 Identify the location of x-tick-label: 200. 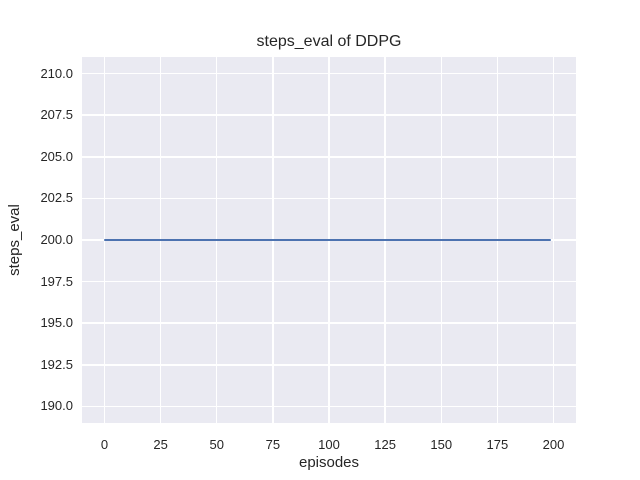
(553, 444).